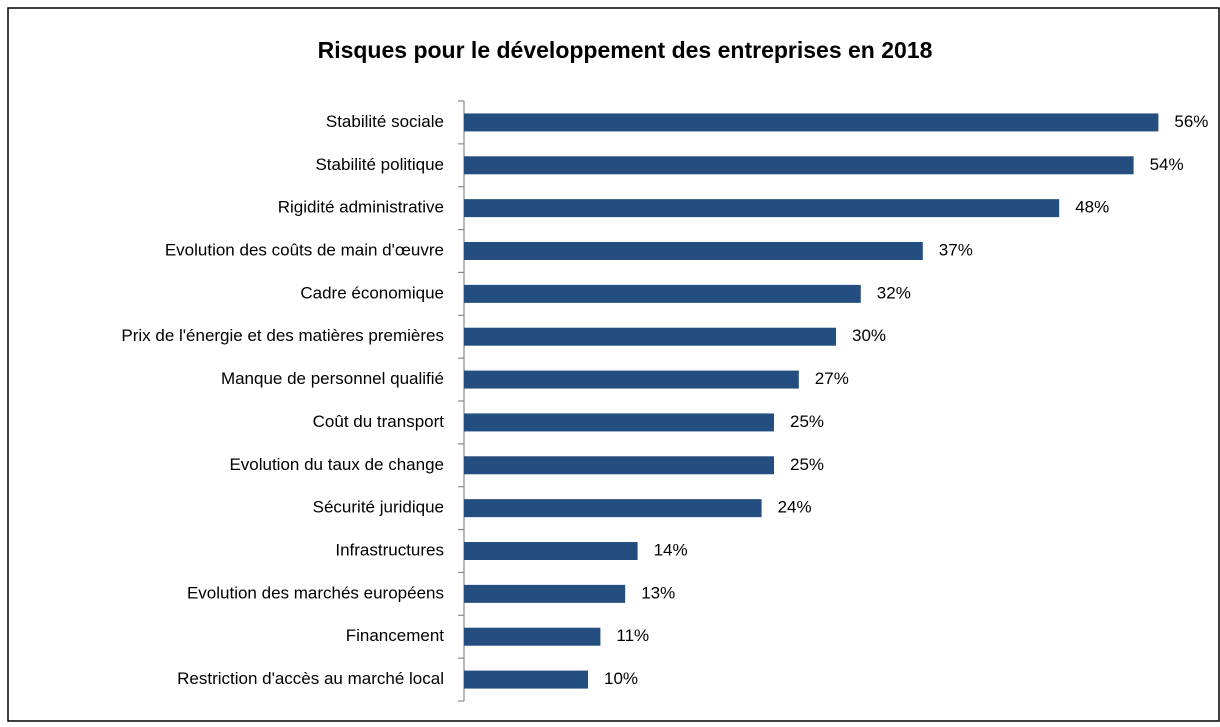 The image size is (1220, 727). I want to click on data-label: 13%, so click(658, 592).